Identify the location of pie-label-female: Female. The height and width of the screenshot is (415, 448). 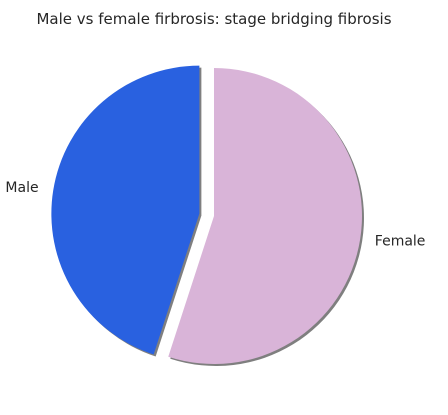
(400, 241).